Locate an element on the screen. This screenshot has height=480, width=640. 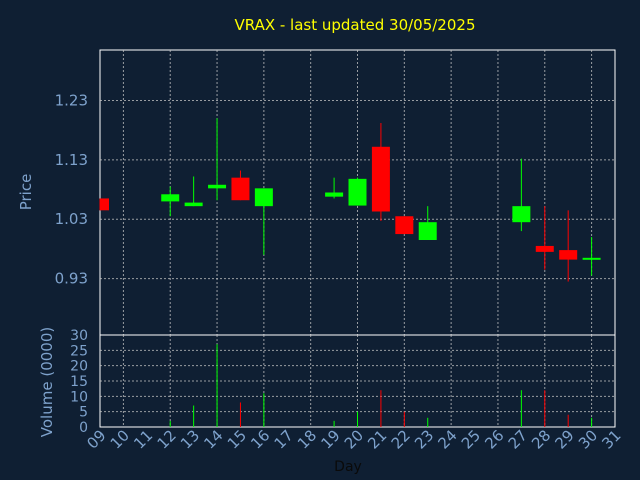
x-axis-label: Day is located at coordinates (348, 467).